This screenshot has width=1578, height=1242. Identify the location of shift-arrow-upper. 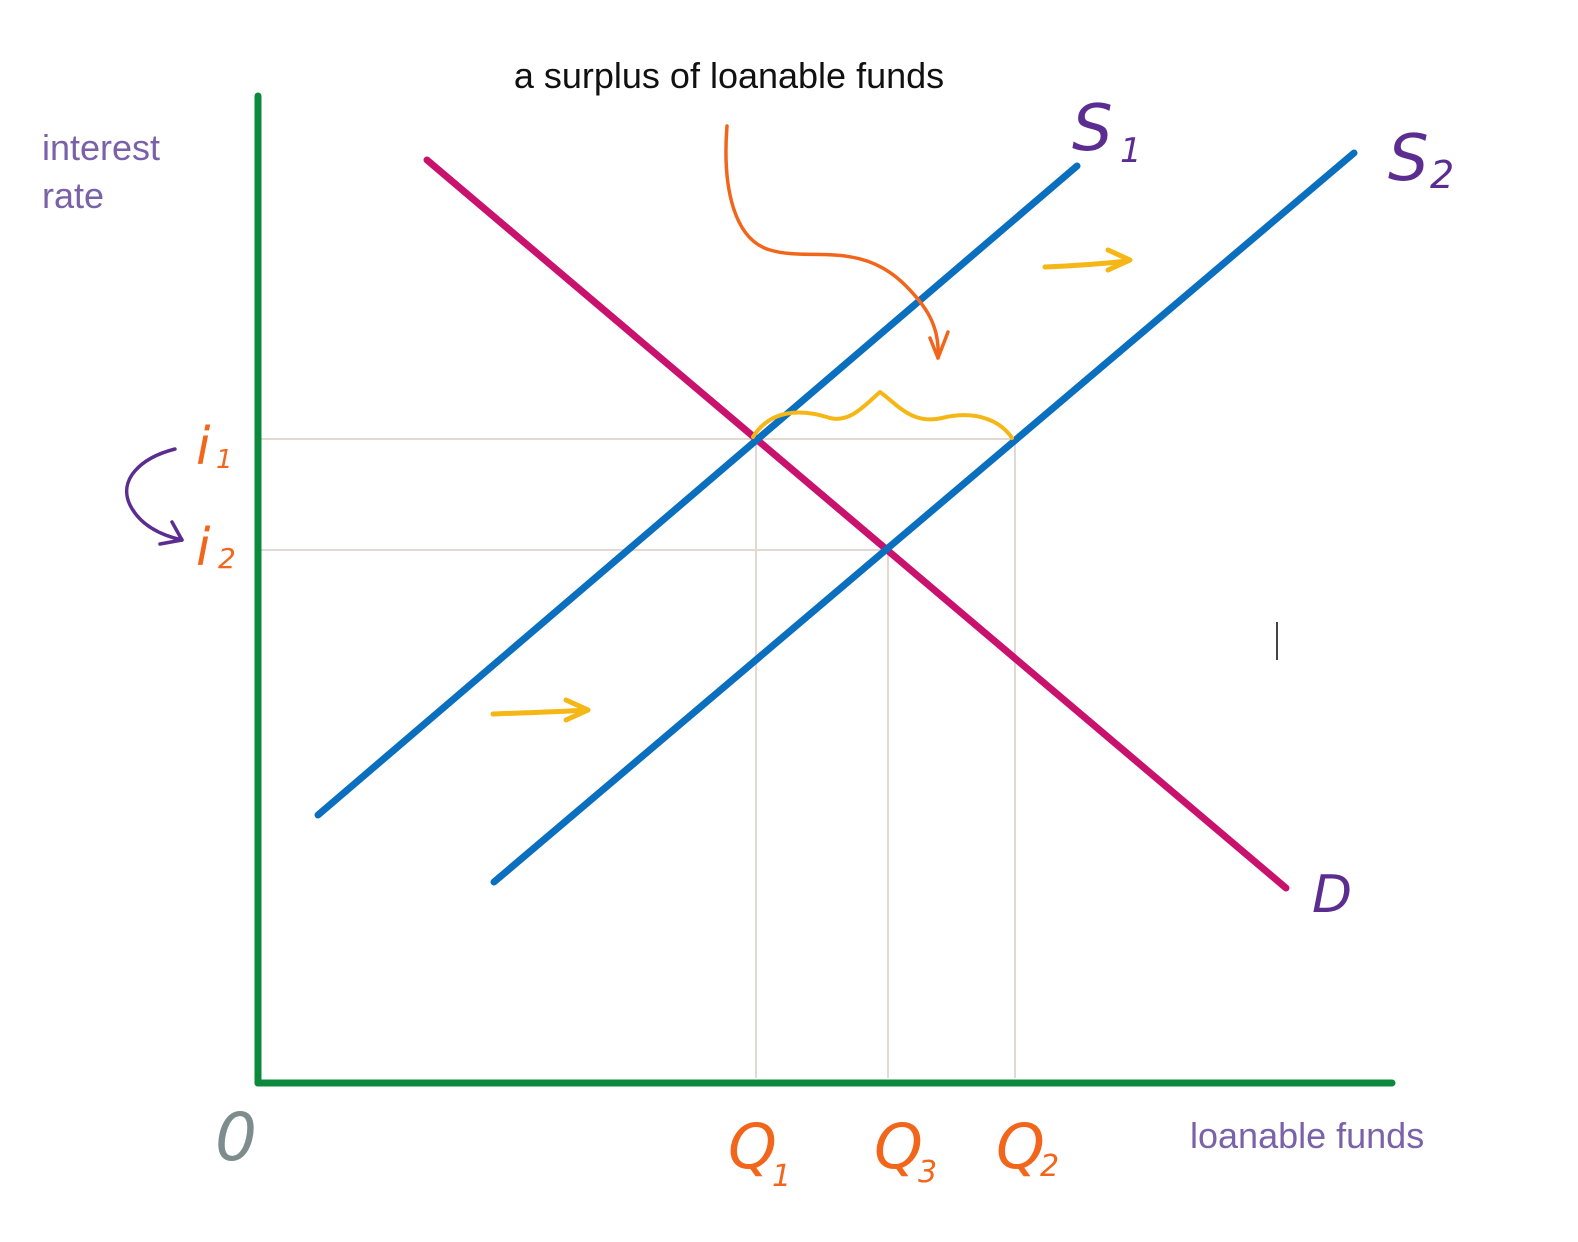
(1087, 260).